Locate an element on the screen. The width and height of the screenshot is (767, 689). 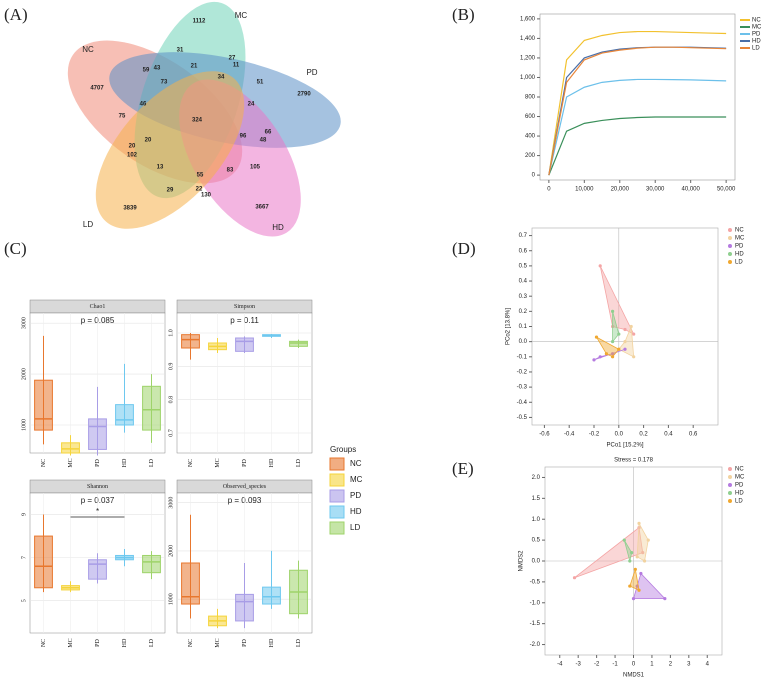
legend-label: LD is located at coordinates (756, 49).